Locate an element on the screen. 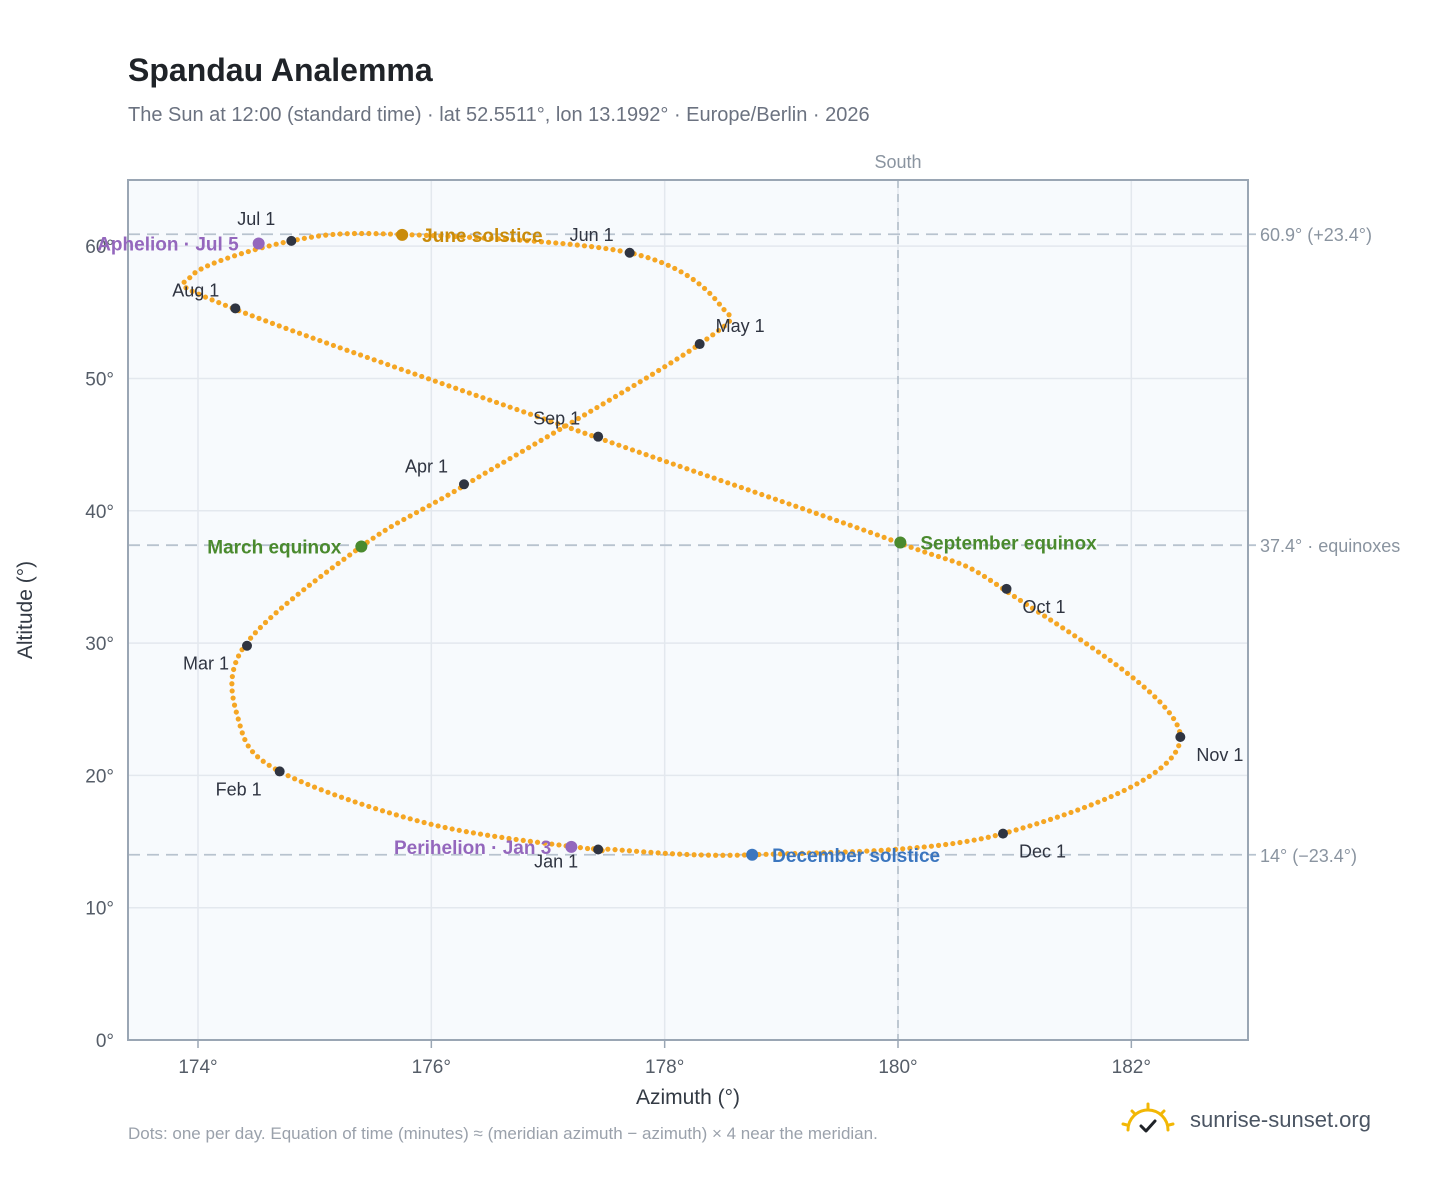  month-label: Aug 1 is located at coordinates (195, 290).